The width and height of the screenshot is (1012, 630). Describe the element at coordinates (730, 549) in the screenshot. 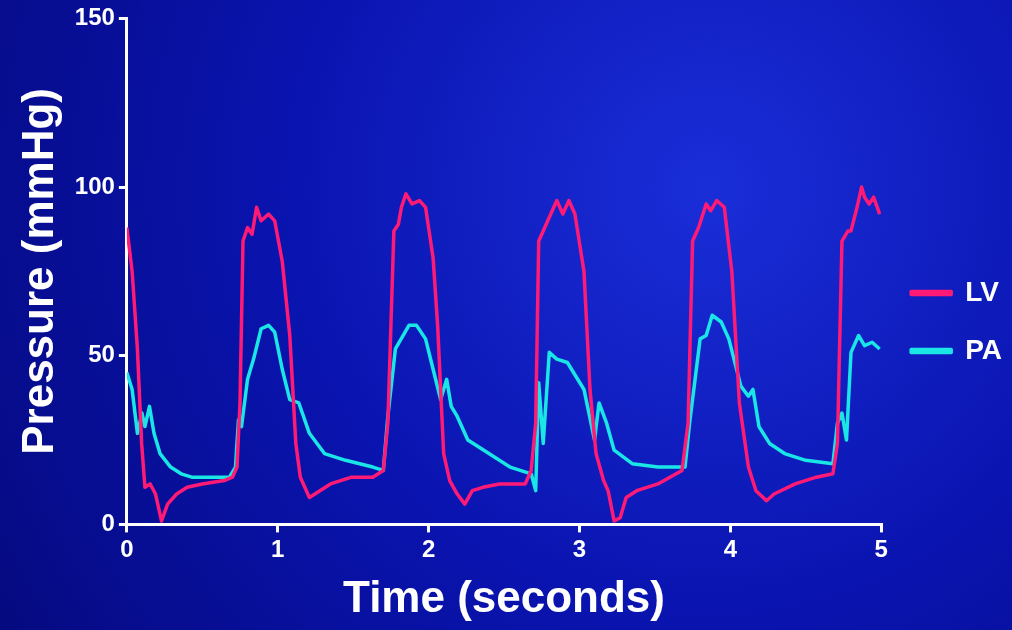

I see `x-tick-label: 4` at that location.